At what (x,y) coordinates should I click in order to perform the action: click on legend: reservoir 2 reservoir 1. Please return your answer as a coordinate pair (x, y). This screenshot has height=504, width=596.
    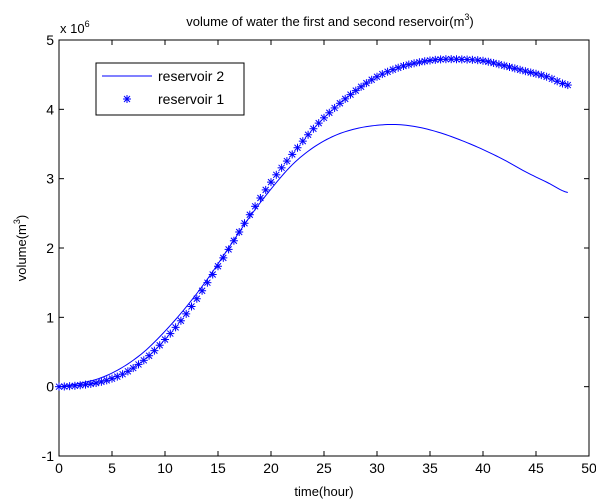
    Looking at the image, I should click on (170, 89).